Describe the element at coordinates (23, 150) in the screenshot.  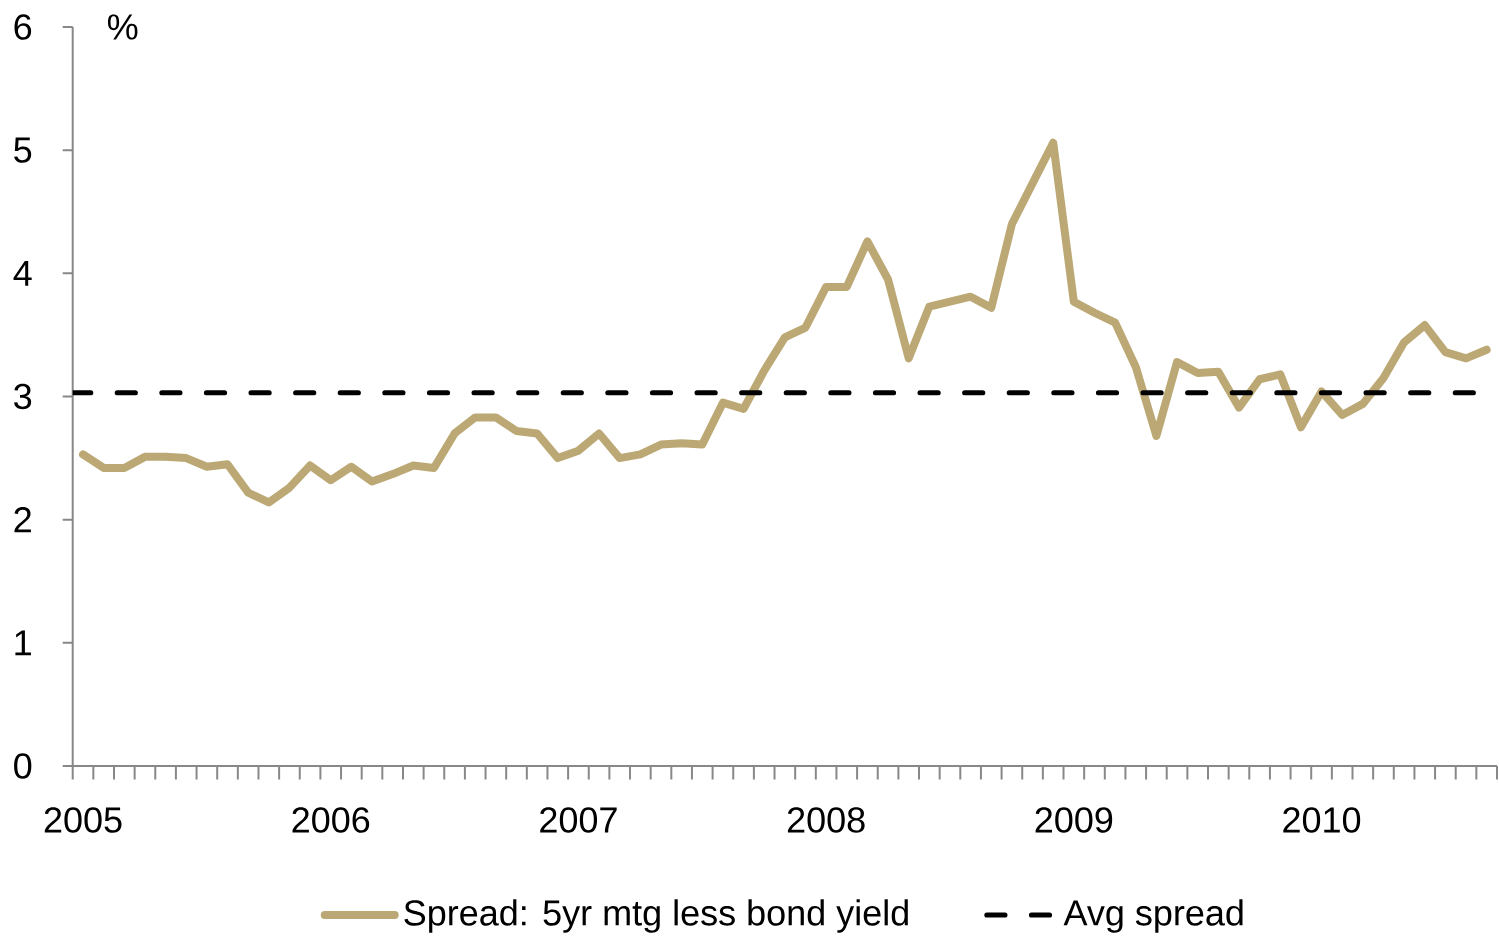
I see `y-tick-label: 5` at that location.